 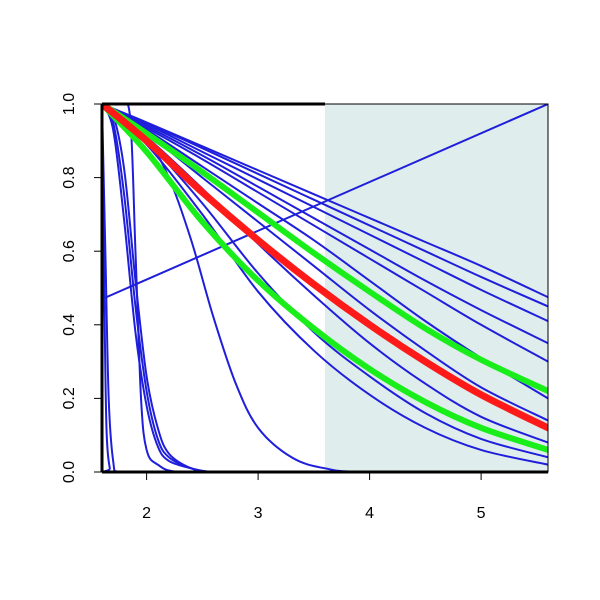 I want to click on x-tick-label: 3, so click(x=258, y=513).